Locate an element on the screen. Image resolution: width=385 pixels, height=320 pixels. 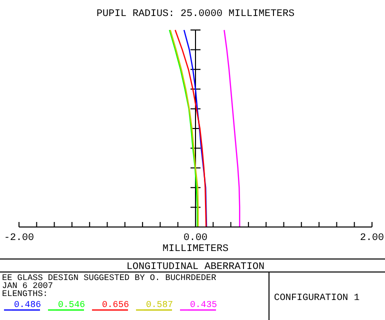
legend-label: 0.656 is located at coordinates (116, 305).